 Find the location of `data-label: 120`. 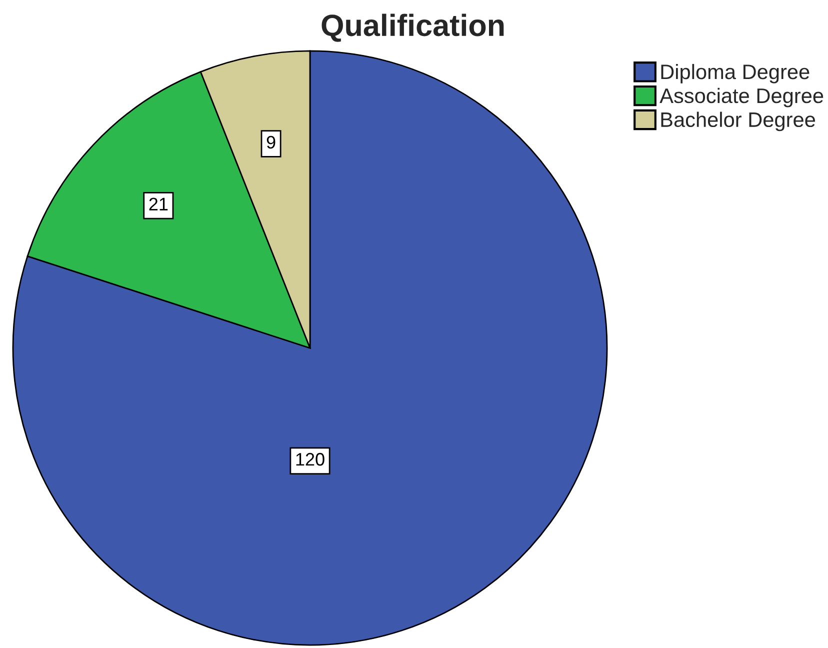

data-label: 120 is located at coordinates (310, 459).